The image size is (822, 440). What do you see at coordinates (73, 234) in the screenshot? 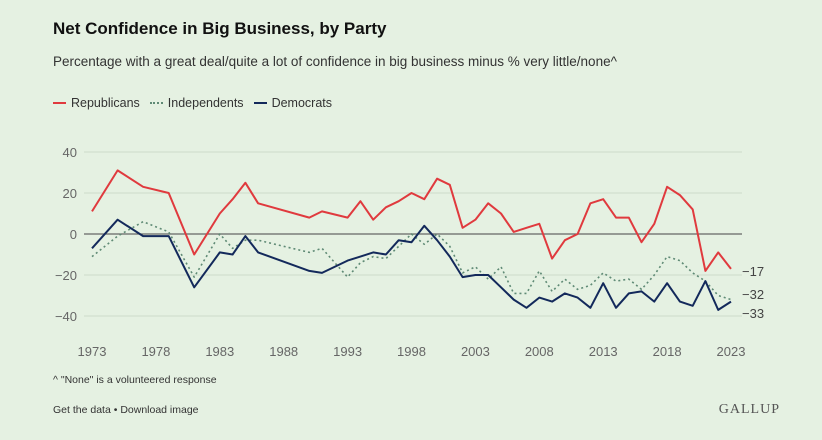
I see `y-tick-label: 0` at bounding box center [73, 234].